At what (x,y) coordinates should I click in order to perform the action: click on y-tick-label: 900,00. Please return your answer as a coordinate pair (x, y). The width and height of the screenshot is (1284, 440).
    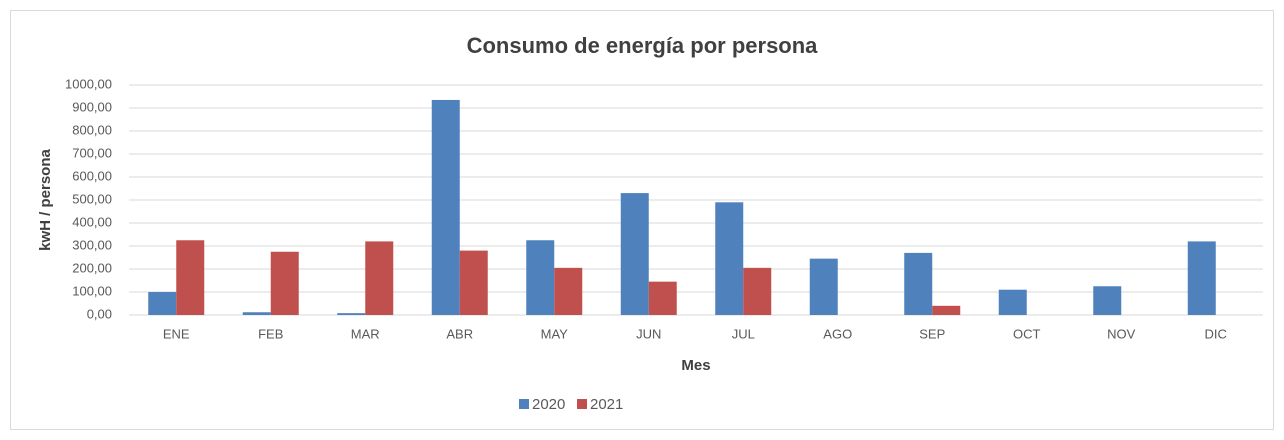
    Looking at the image, I should click on (92, 106).